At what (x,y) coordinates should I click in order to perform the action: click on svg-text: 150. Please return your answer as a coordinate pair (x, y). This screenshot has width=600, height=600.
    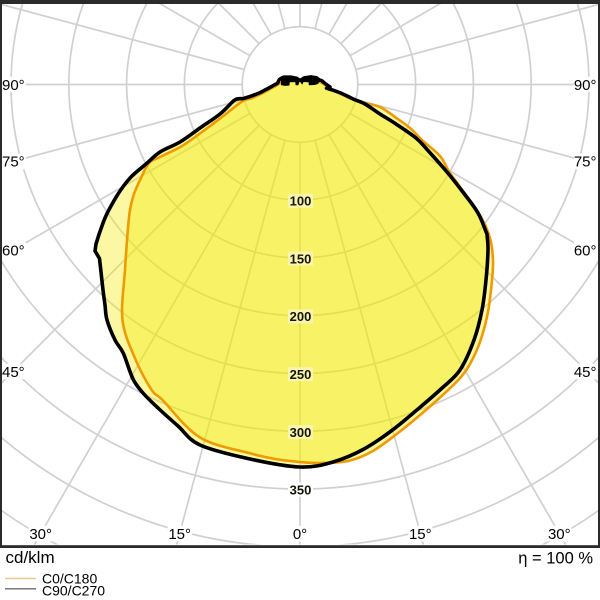
    Looking at the image, I should click on (301, 258).